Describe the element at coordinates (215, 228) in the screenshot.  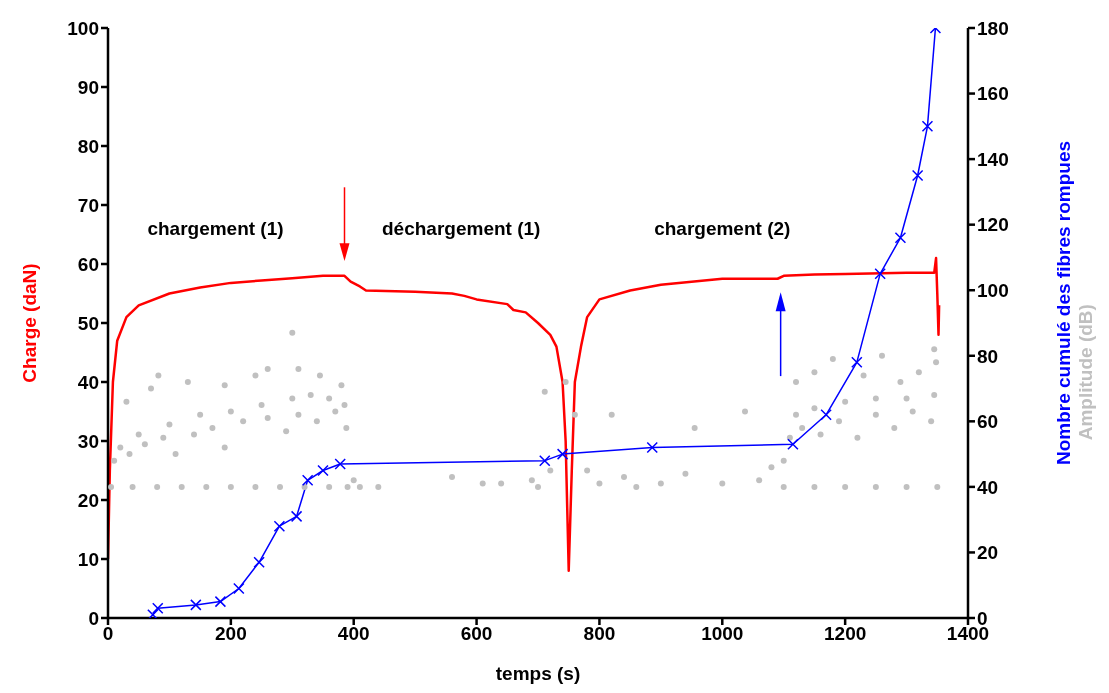
I see `annotation: chargement (1)` at that location.